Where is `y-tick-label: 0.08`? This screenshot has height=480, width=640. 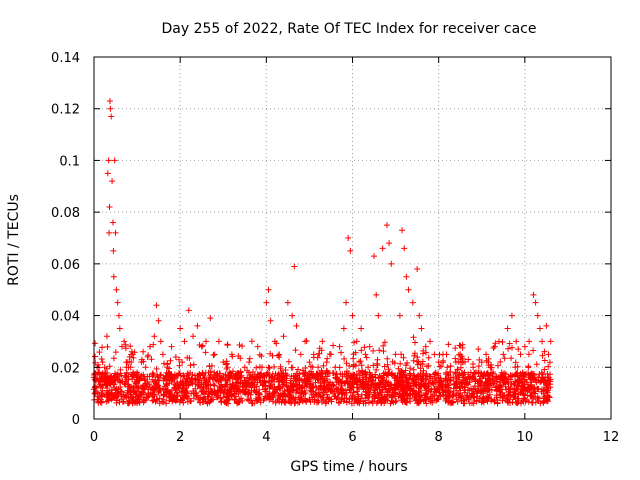
y-tick-label: 0.08 is located at coordinates (65, 213).